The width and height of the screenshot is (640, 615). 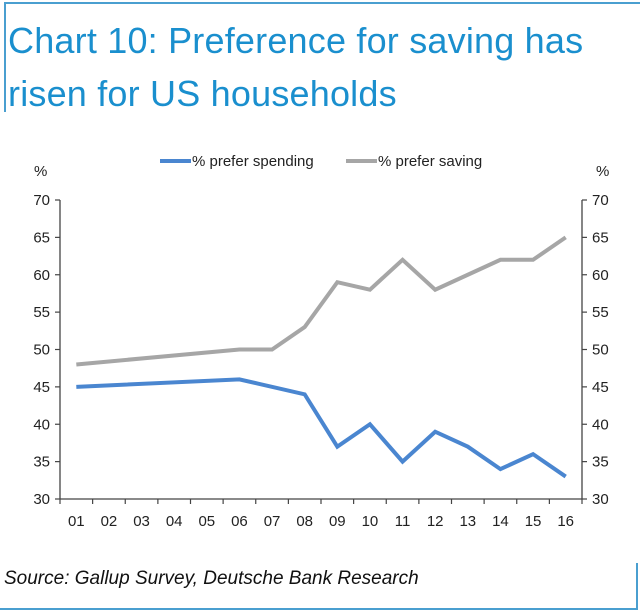 I want to click on x-tick-label: 06, so click(x=239, y=521).